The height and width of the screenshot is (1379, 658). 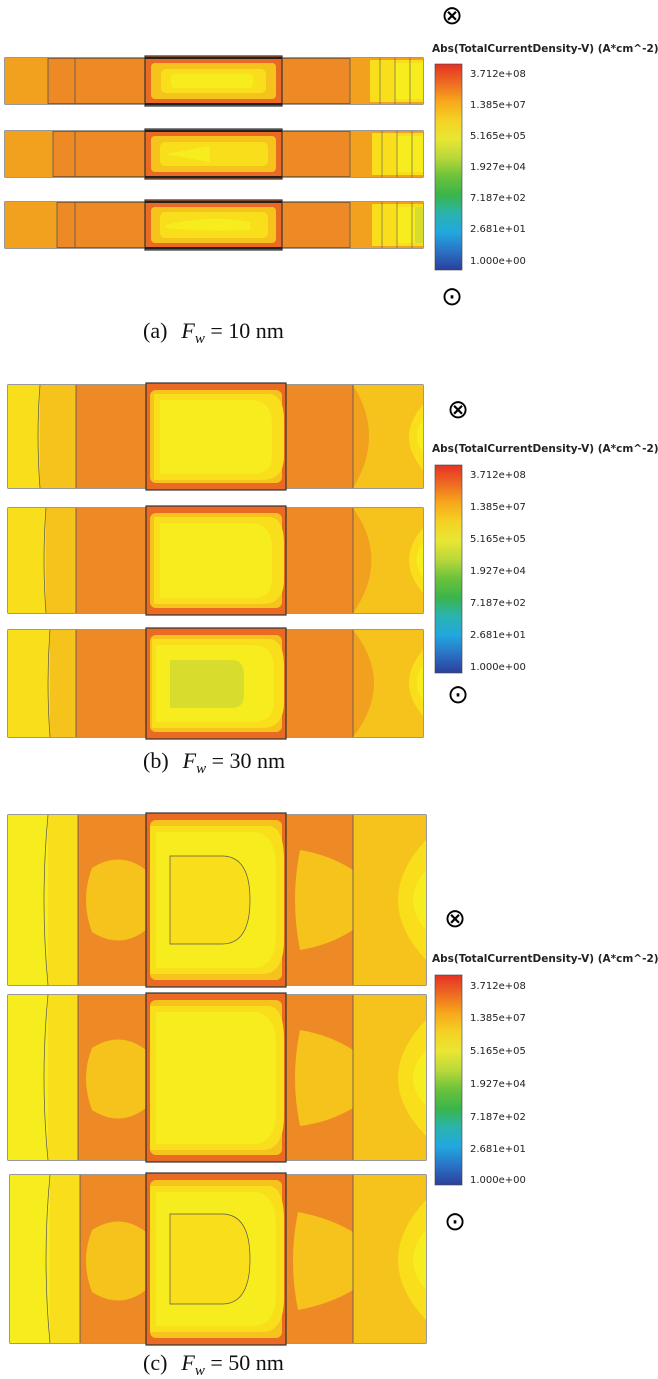 I want to click on panel-caption: (a) Fw = 10 nm, so click(x=213, y=332).